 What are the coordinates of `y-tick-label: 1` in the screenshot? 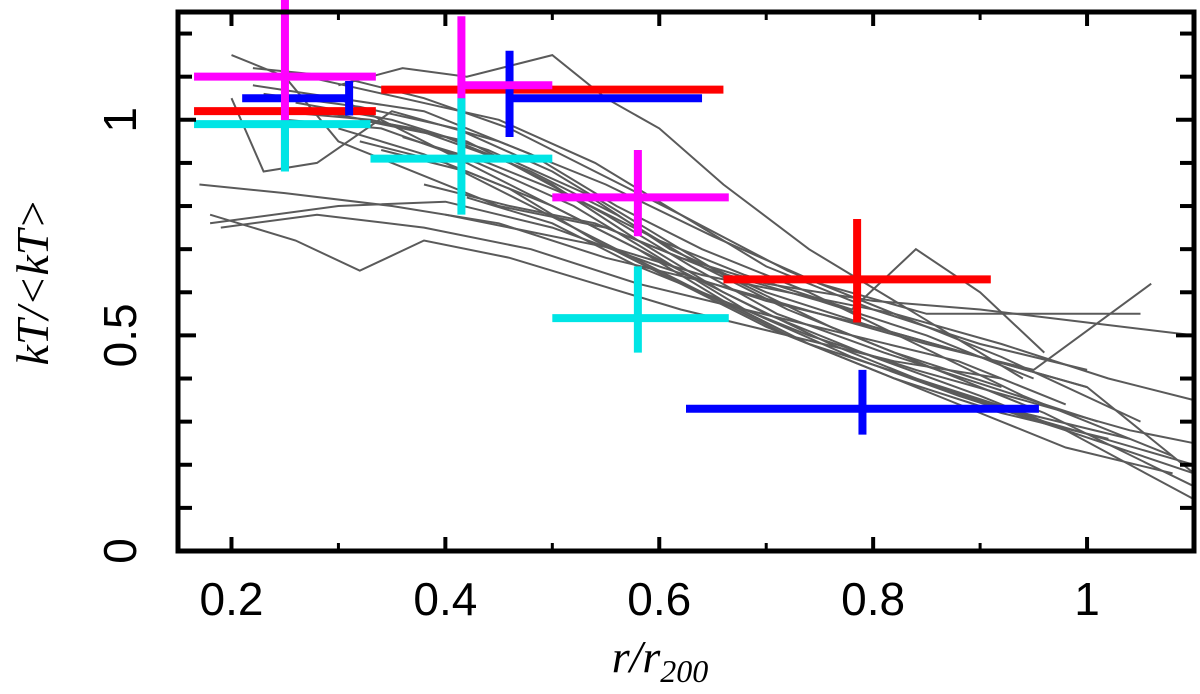 It's located at (120, 120).